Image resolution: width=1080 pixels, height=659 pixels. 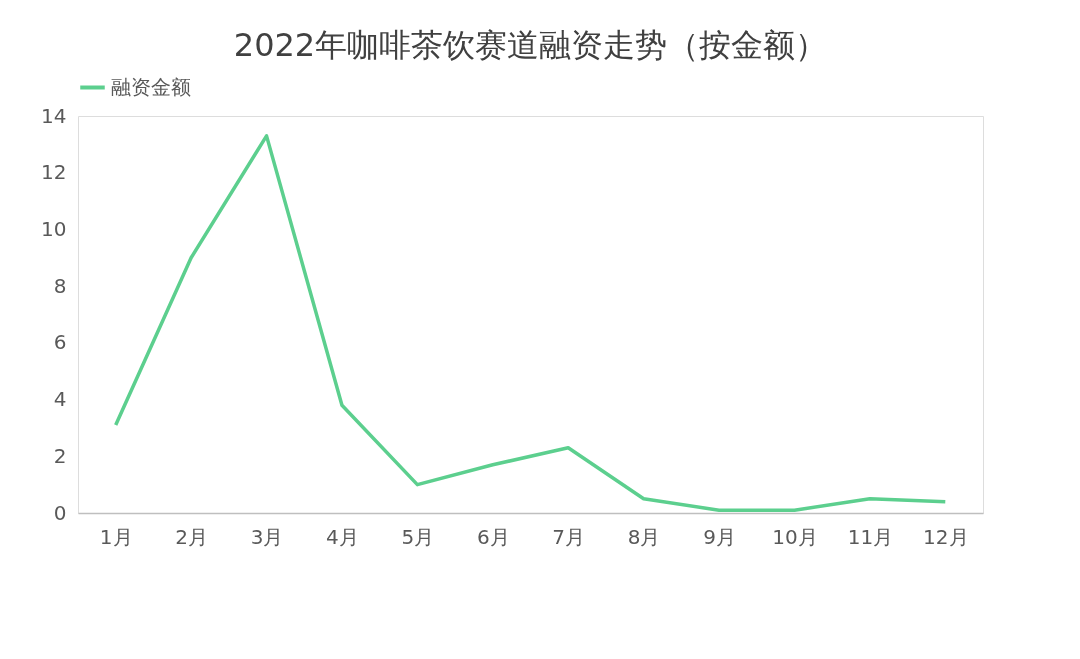 I want to click on x-tick-label: 7月, so click(x=569, y=536).